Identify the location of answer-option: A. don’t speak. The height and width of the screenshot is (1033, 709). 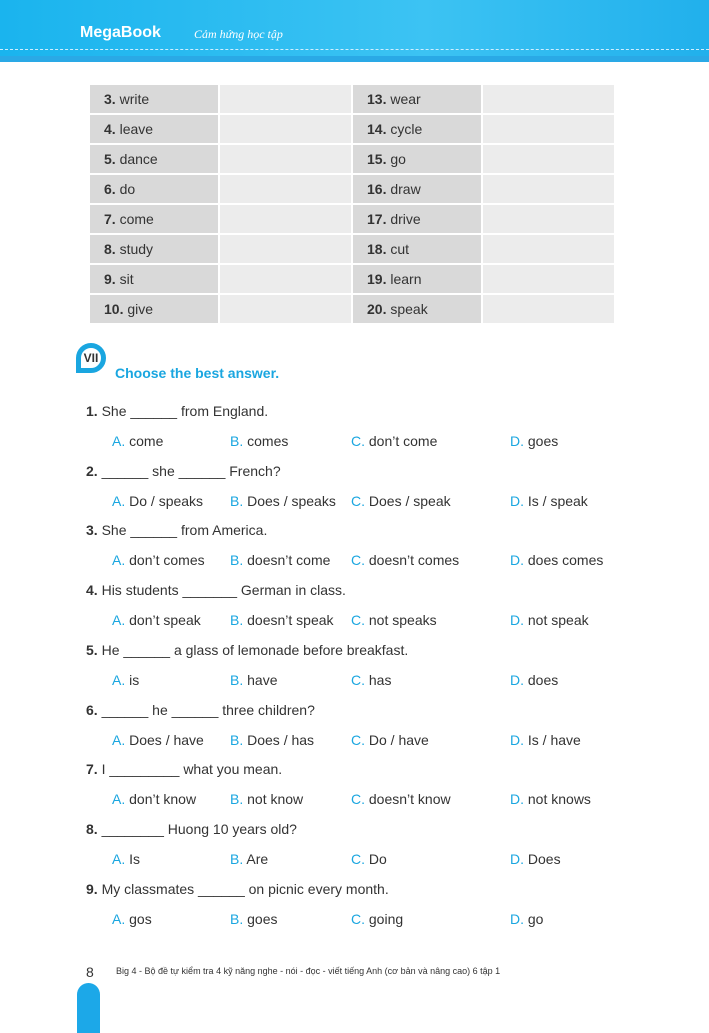
(156, 620).